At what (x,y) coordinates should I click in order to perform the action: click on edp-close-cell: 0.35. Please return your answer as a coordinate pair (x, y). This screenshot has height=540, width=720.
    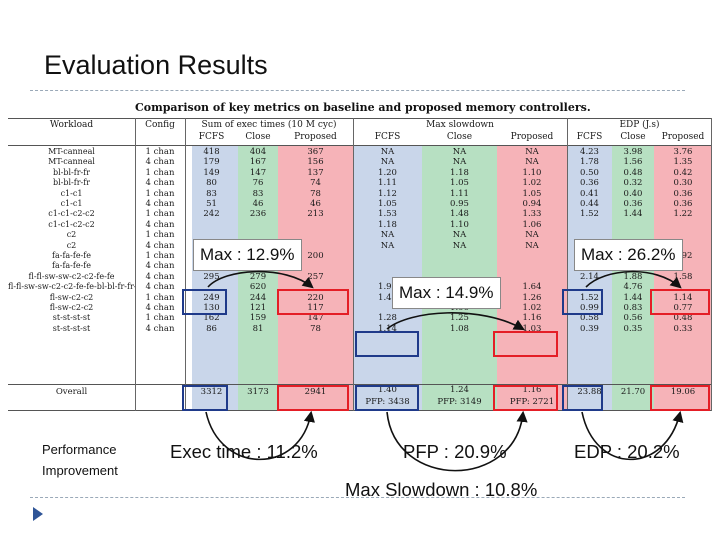
    Looking at the image, I should click on (633, 328).